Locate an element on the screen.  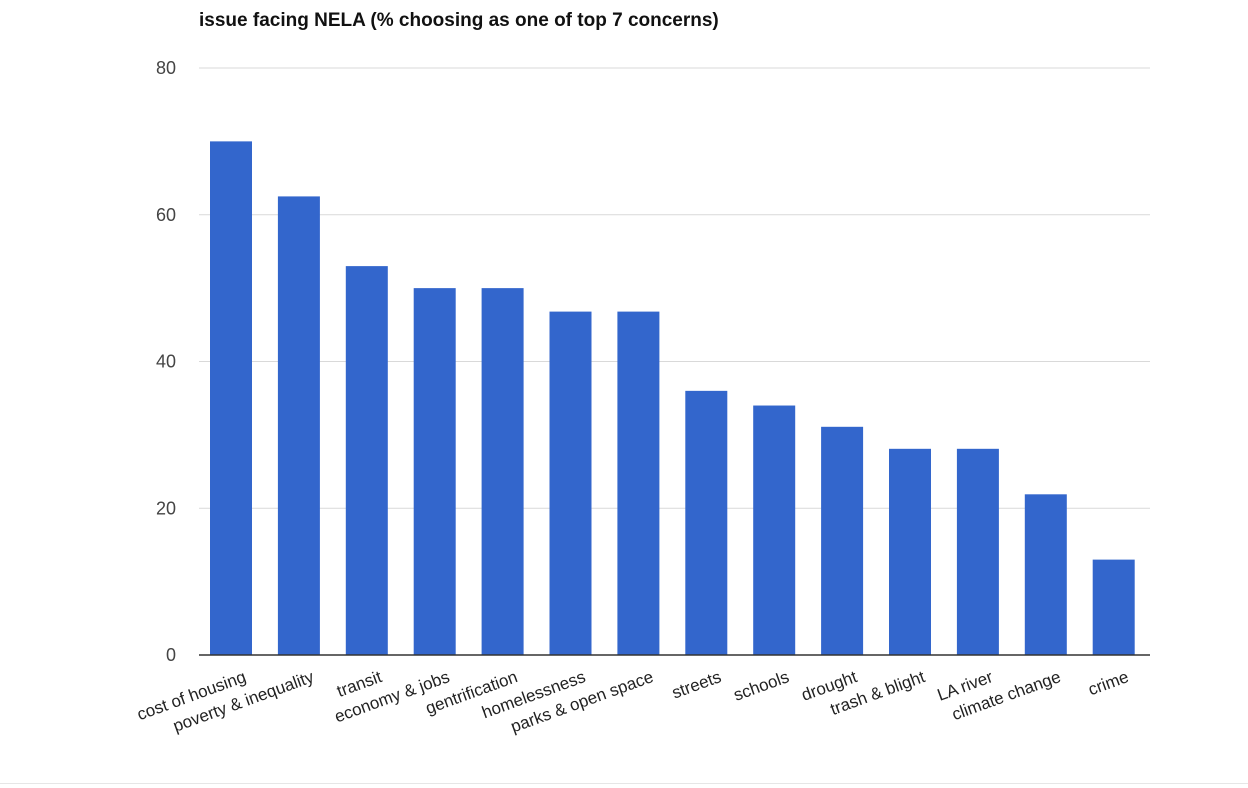
y-tick-label: 40 is located at coordinates (166, 362).